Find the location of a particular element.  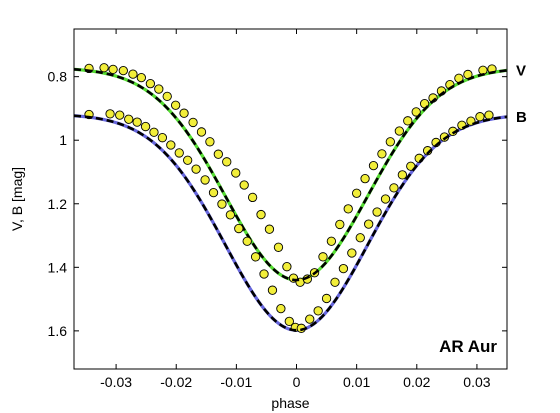

x-tick-label: 0 is located at coordinates (297, 382).